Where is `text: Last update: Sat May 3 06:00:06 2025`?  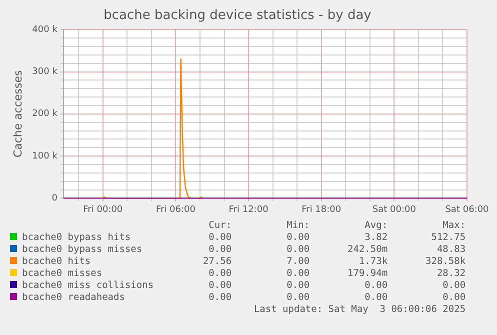
text: Last update: Sat May 3 06:00:06 2025 is located at coordinates (359, 310).